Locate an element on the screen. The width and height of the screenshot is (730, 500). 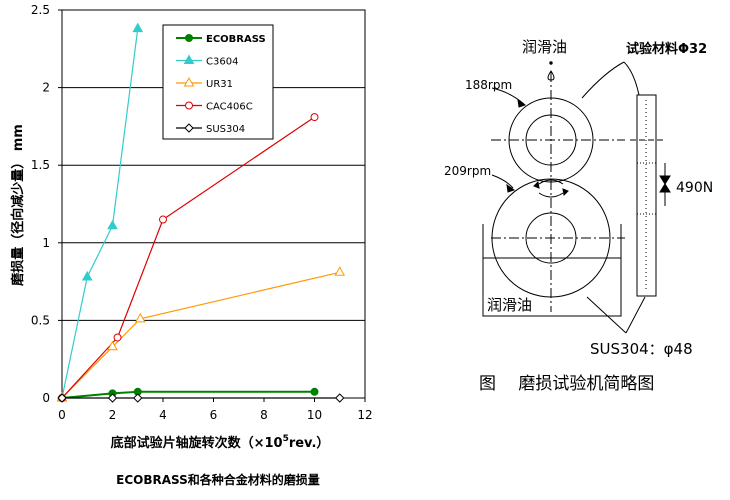
data-point-ecobrass is located at coordinates (314, 391).